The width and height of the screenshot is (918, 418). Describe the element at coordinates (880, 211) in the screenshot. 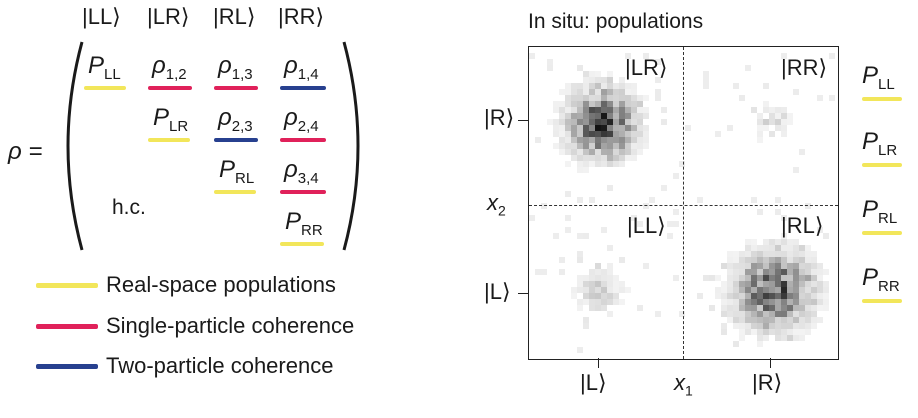

I see `side-label-p-rl: PRL` at that location.